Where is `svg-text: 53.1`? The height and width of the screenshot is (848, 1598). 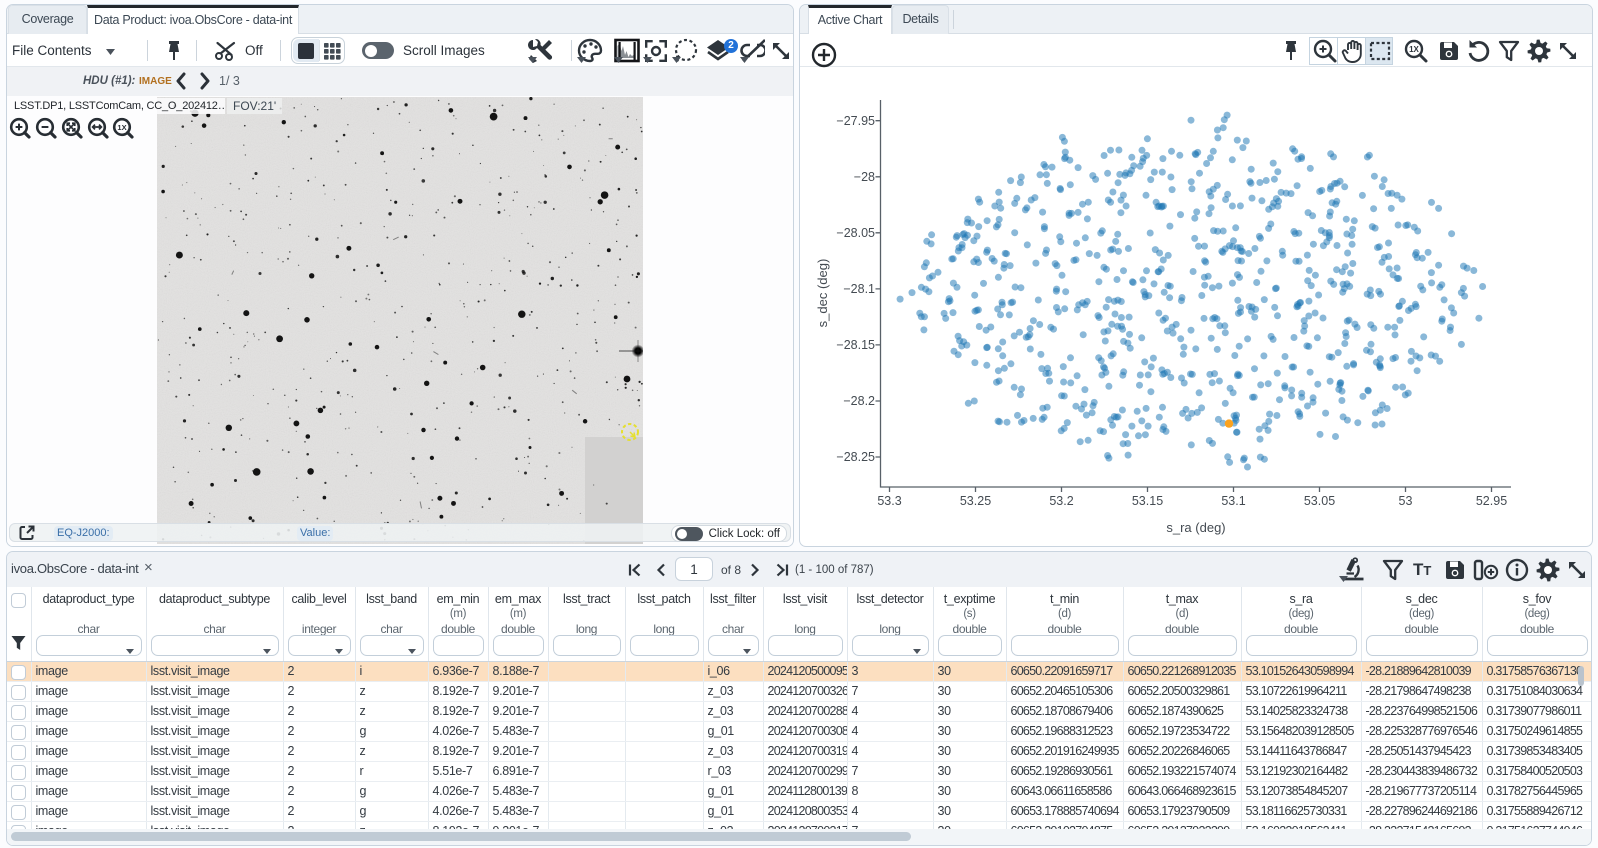 svg-text: 53.1 is located at coordinates (1233, 501).